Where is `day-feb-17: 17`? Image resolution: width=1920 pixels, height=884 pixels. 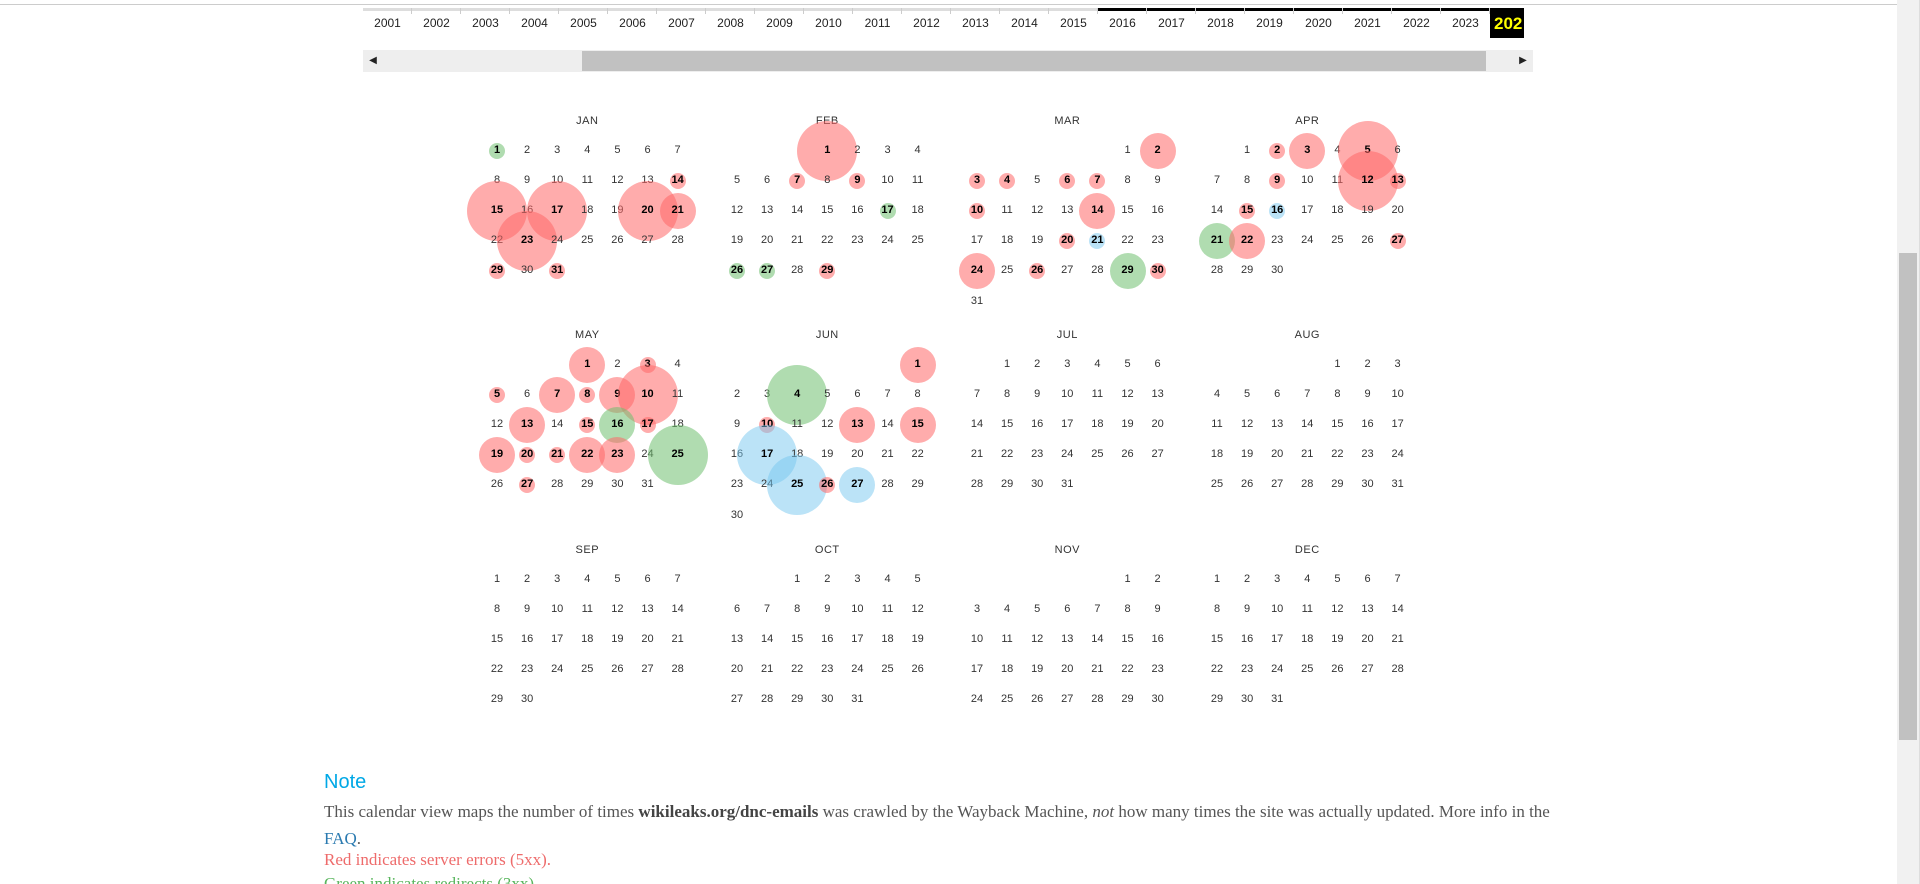 day-feb-17: 17 is located at coordinates (887, 210).